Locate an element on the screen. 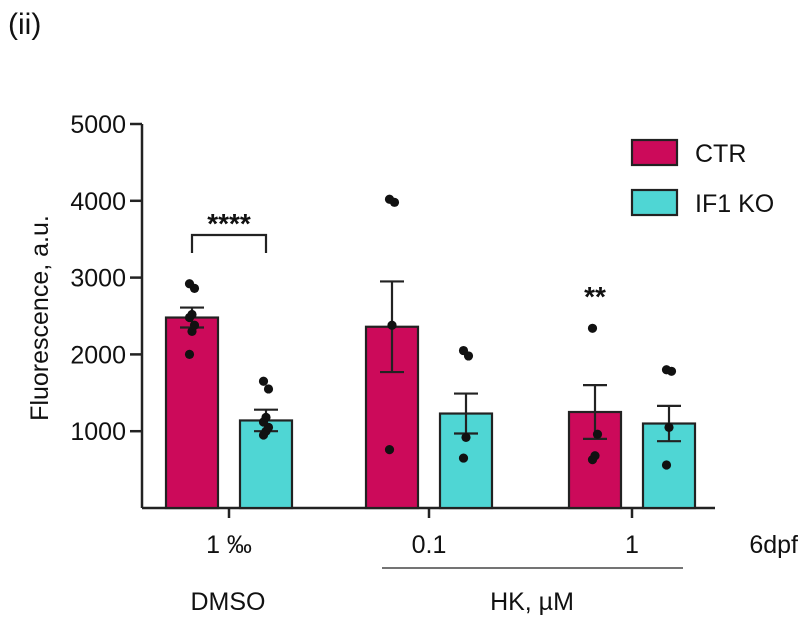 The image size is (804, 618). legend: CTR IF1 KO is located at coordinates (702, 178).